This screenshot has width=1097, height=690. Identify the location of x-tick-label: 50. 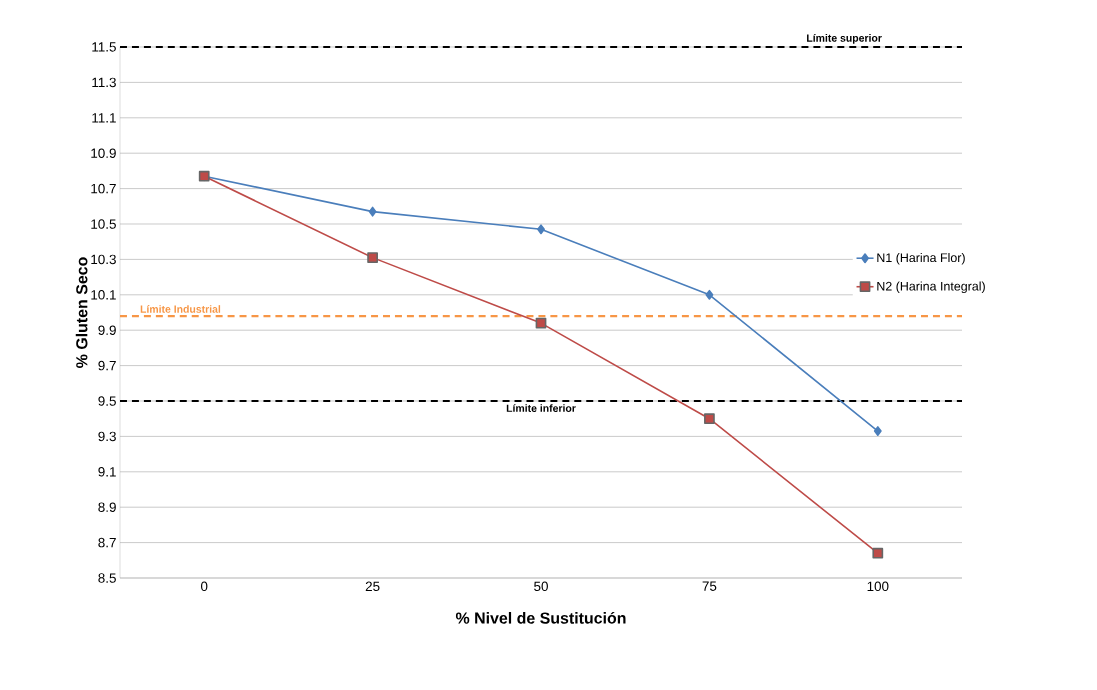
(541, 586).